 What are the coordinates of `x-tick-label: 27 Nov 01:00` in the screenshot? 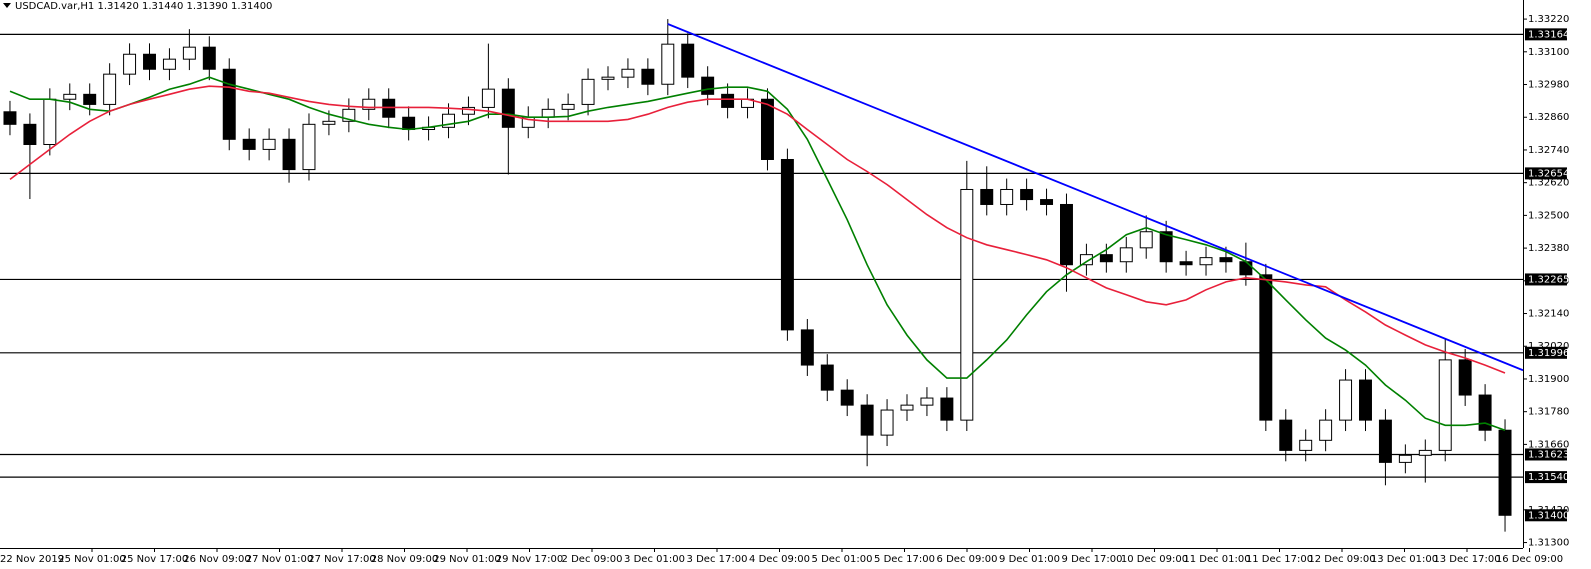 It's located at (279, 559).